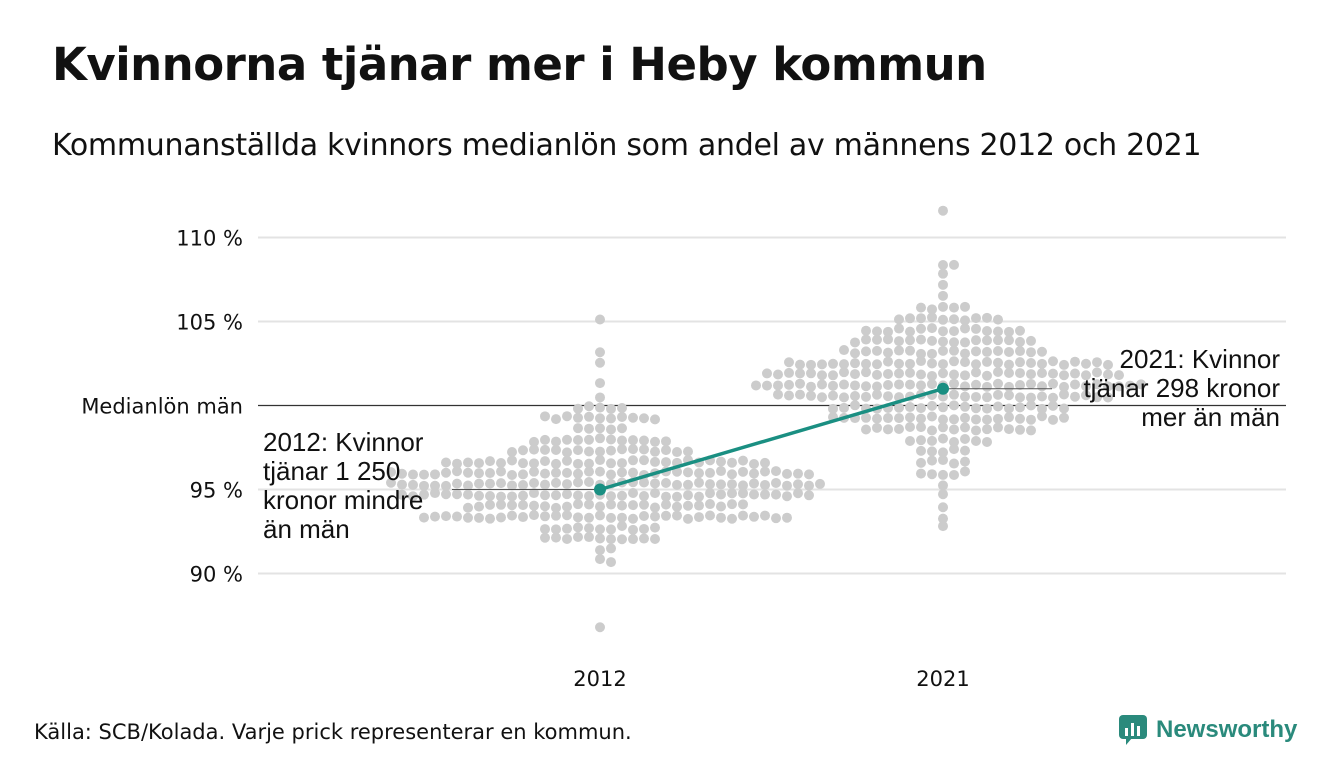 This screenshot has height=780, width=1340. I want to click on y-tick-label: 90 %, so click(216, 575).